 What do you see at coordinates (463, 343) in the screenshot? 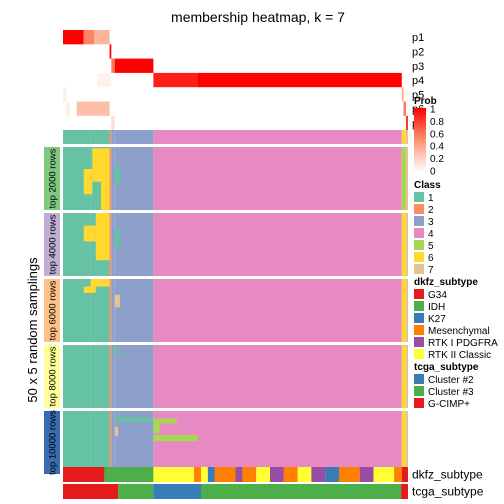
I see `dkfz-legend-label: RTK I PDGFRA` at bounding box center [463, 343].